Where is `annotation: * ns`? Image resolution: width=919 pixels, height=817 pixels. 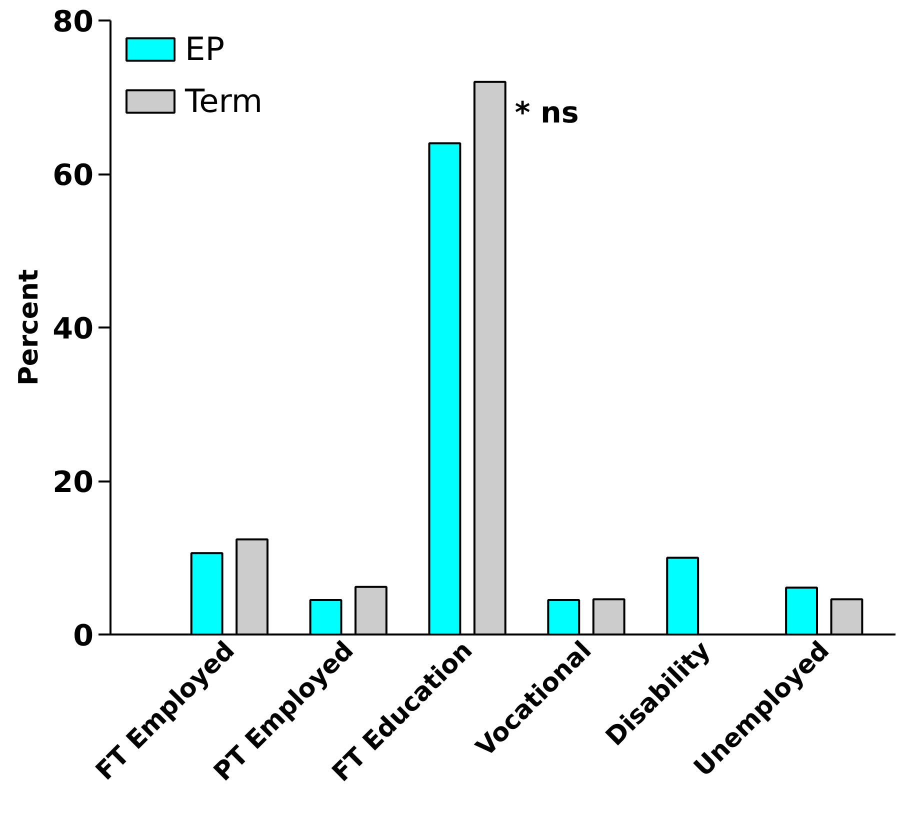
annotation: * ns is located at coordinates (546, 113).